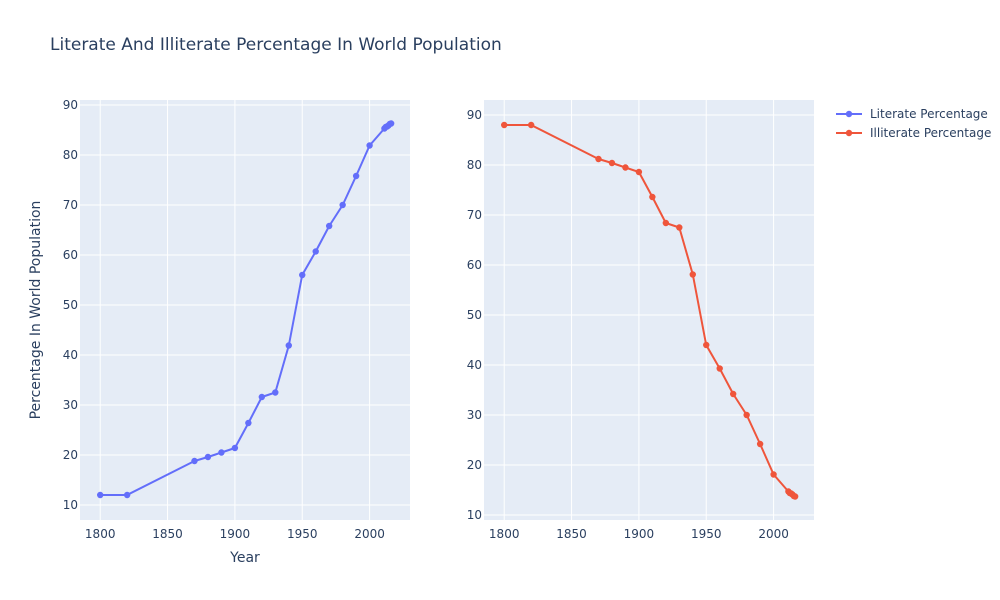  Describe the element at coordinates (474, 365) in the screenshot. I see `subplot-2-y-tick-40: 40` at that location.